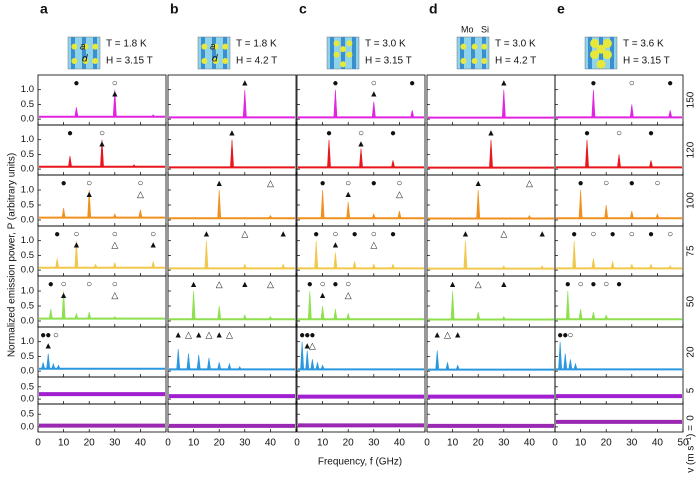  What do you see at coordinates (213, 47) in the screenshot?
I see `icon-label: a` at bounding box center [213, 47].